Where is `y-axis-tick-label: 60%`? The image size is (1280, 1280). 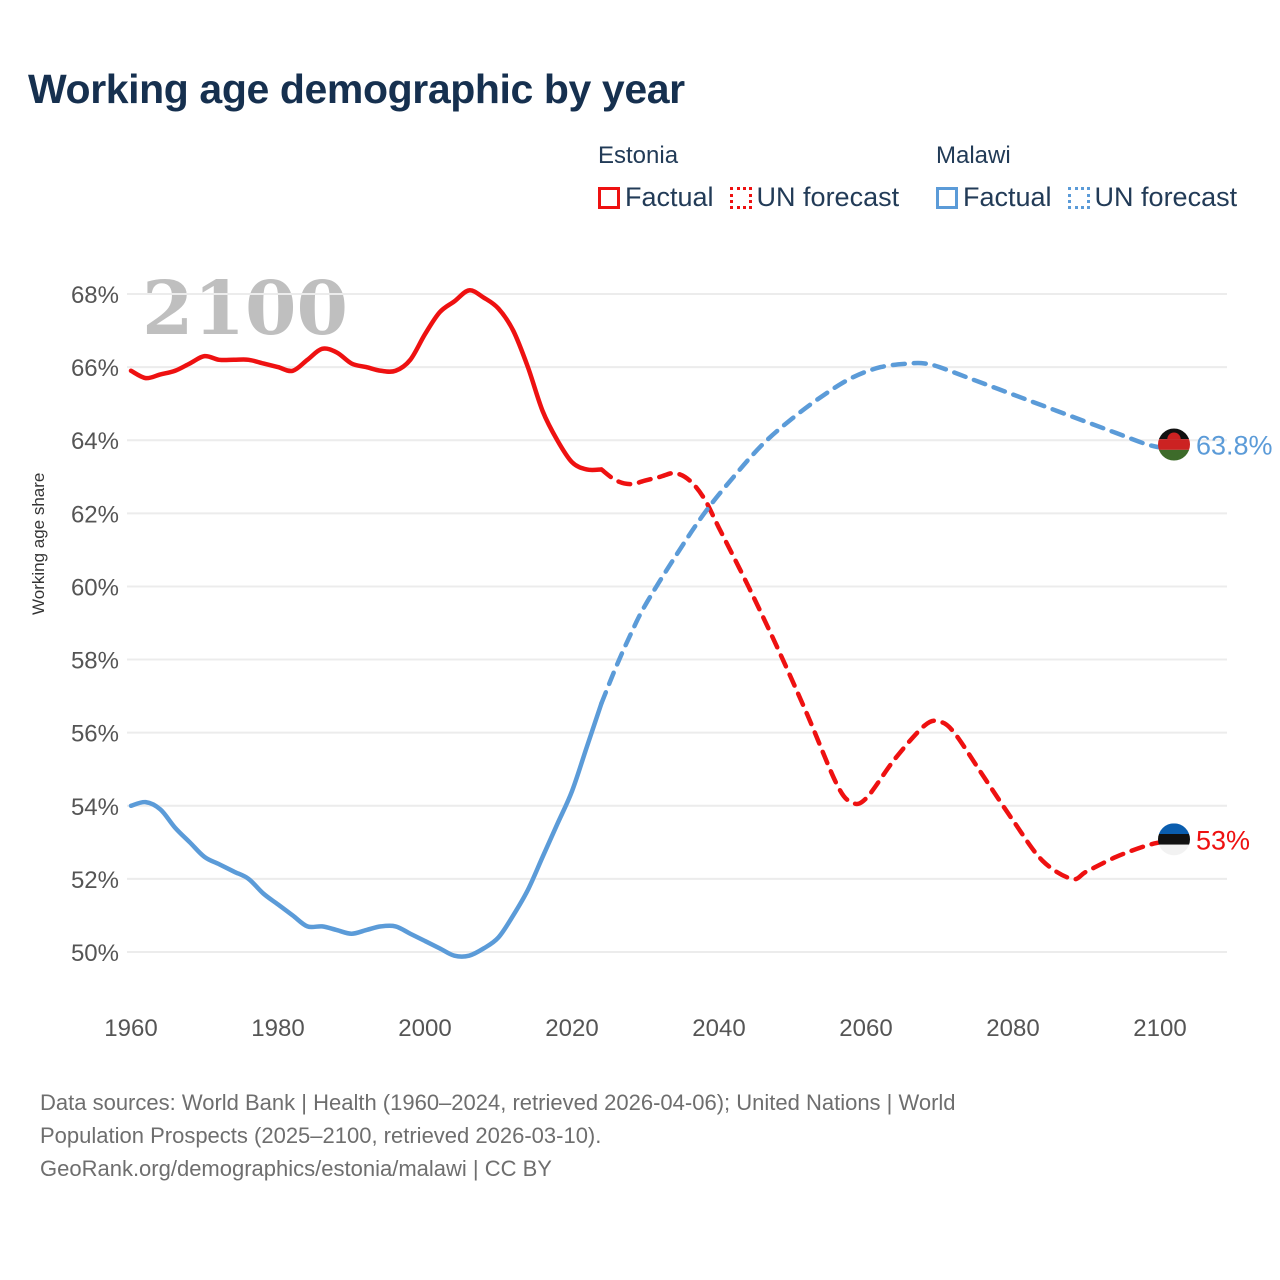 y-axis-tick-label: 60% is located at coordinates (95, 587).